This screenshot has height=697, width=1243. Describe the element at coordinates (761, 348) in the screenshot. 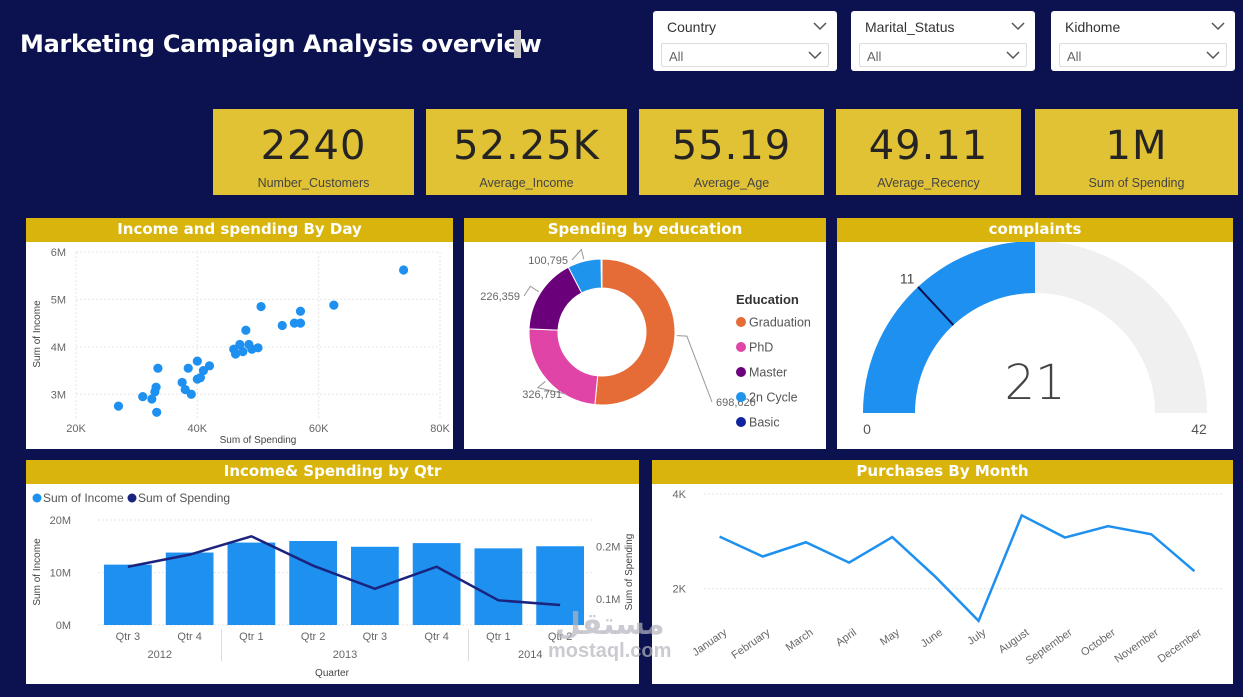

I see `legend-label: PhD` at that location.